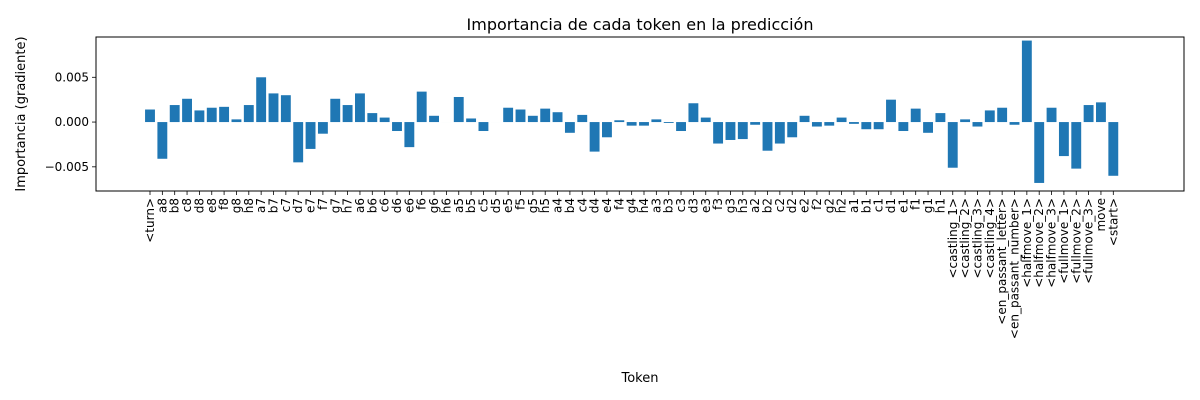  Describe the element at coordinates (632, 205) in the screenshot. I see `x-tick-label: g4` at that location.